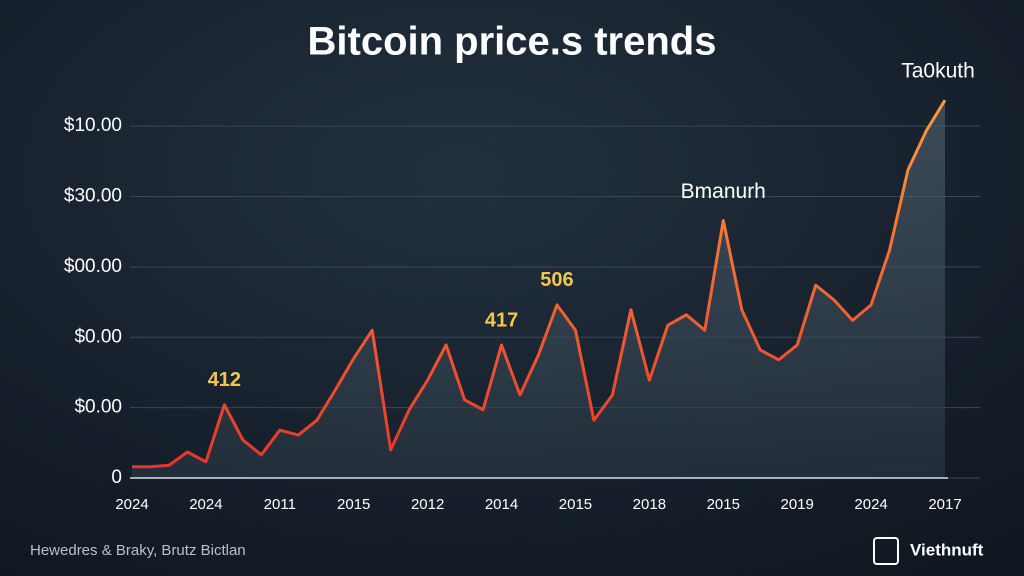 The height and width of the screenshot is (576, 1024). I want to click on annotation: Ta0kuth, so click(938, 71).